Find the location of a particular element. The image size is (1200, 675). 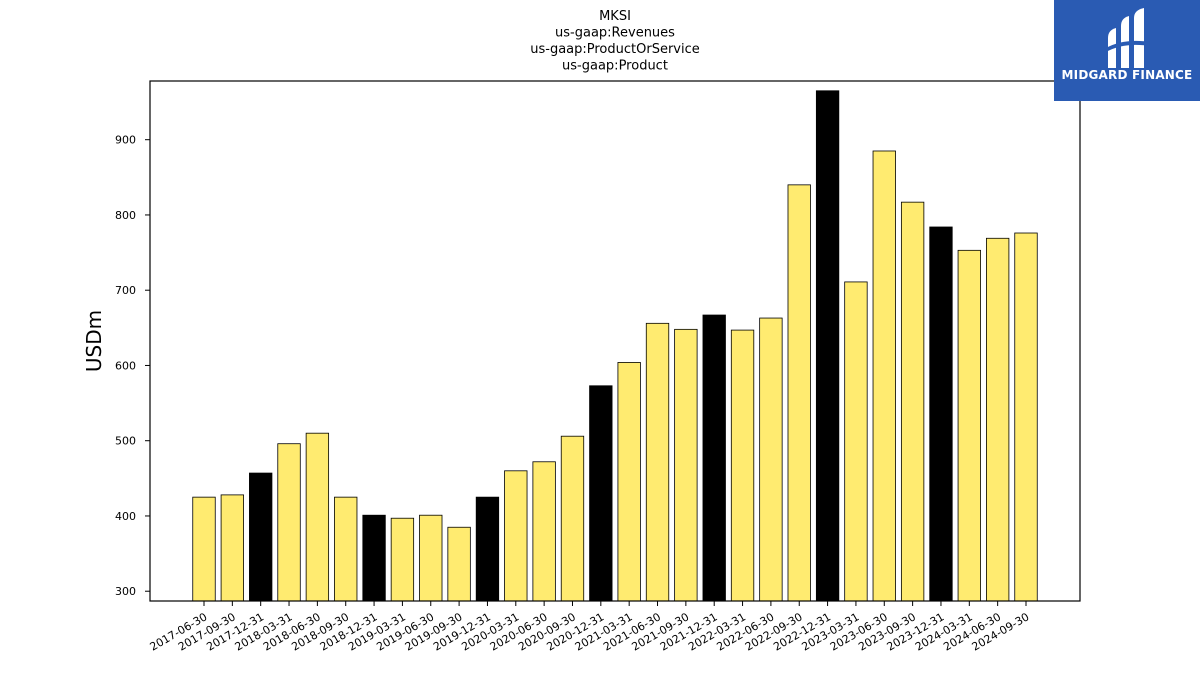

y-tick-label-500: 500 is located at coordinates (125, 441).